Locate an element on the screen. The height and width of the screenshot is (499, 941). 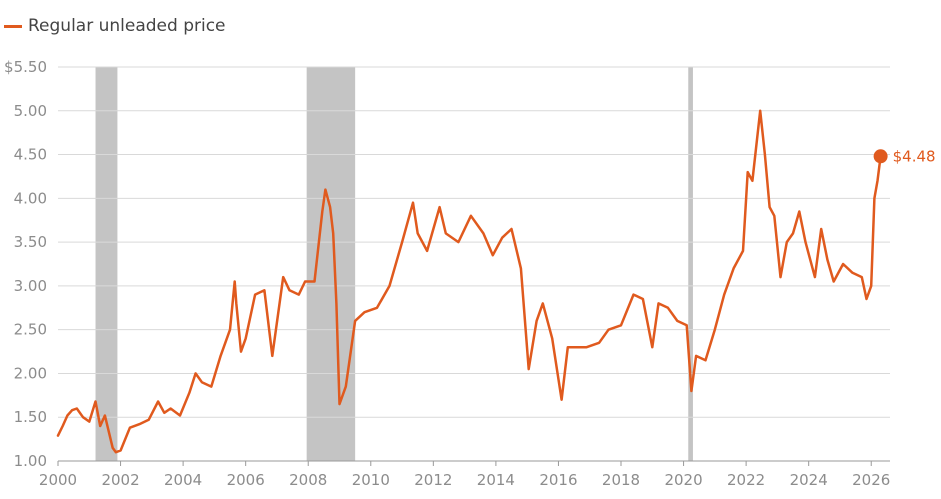
x-tick-label: 2008 is located at coordinates (308, 480).